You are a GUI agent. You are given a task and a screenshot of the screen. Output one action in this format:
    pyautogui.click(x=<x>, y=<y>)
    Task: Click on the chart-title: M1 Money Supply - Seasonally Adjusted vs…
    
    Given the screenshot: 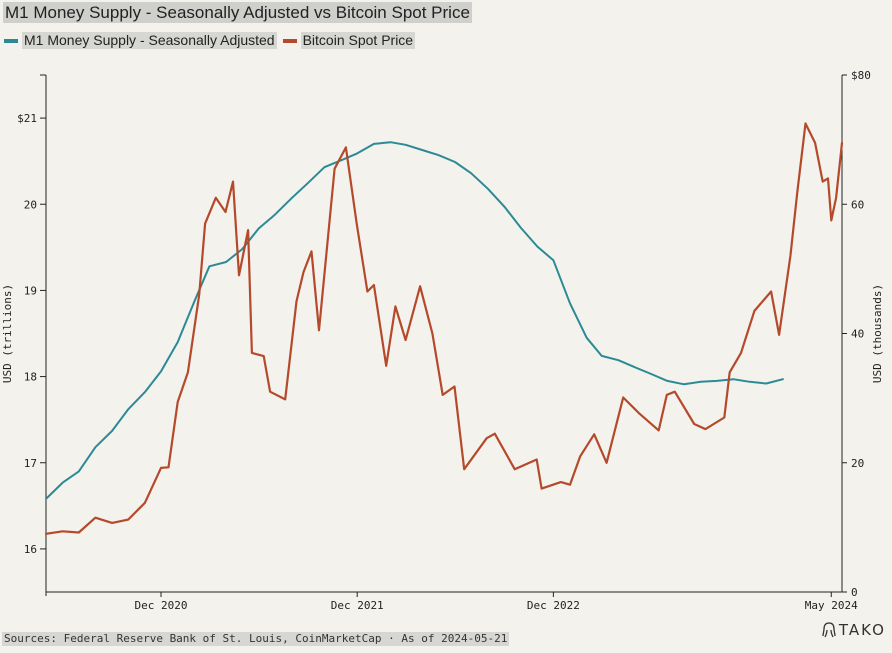 What is the action you would take?
    pyautogui.click(x=237, y=12)
    